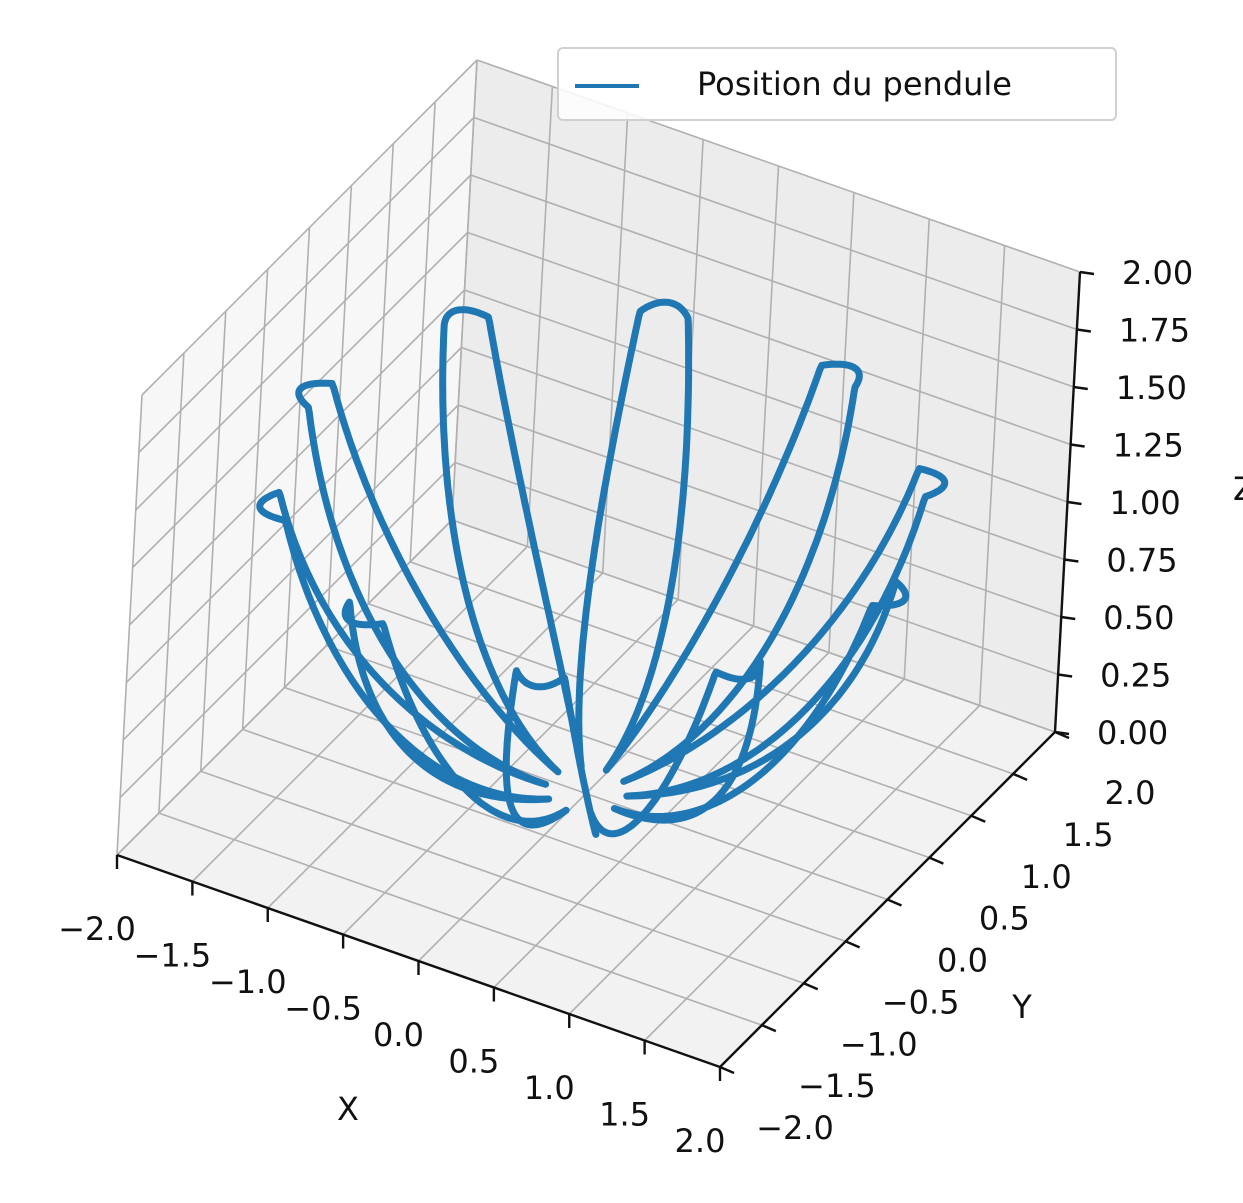 The height and width of the screenshot is (1203, 1243). Describe the element at coordinates (1157, 273) in the screenshot. I see `z-tick-label: 2.00` at that location.